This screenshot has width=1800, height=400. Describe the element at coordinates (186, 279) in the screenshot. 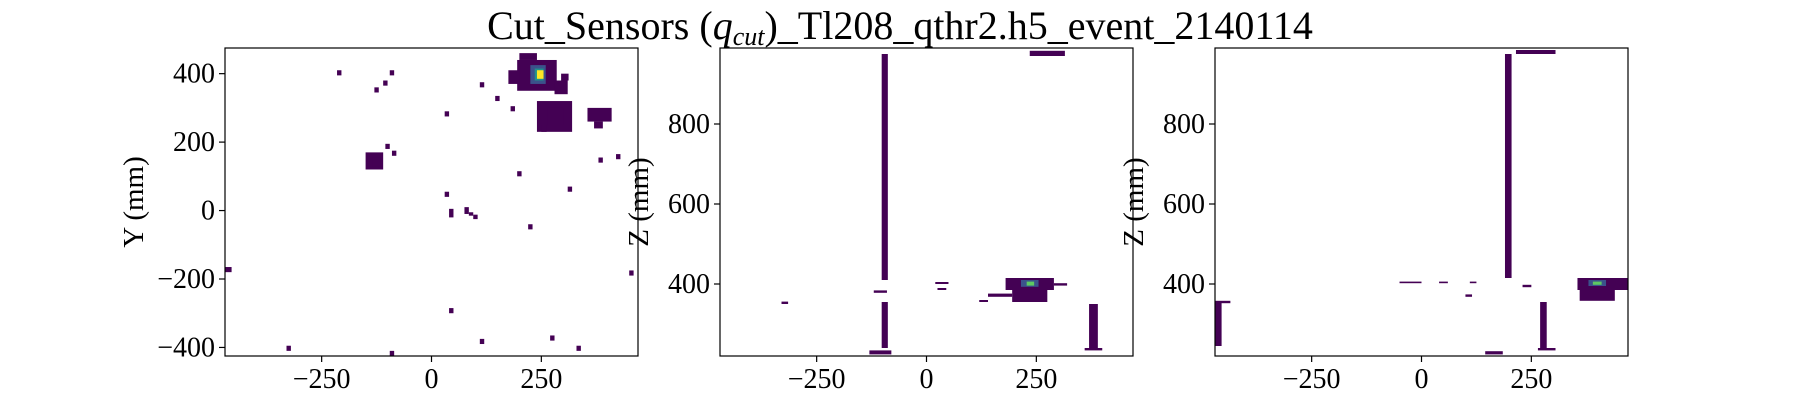

I see `y-tick-label: −200` at that location.